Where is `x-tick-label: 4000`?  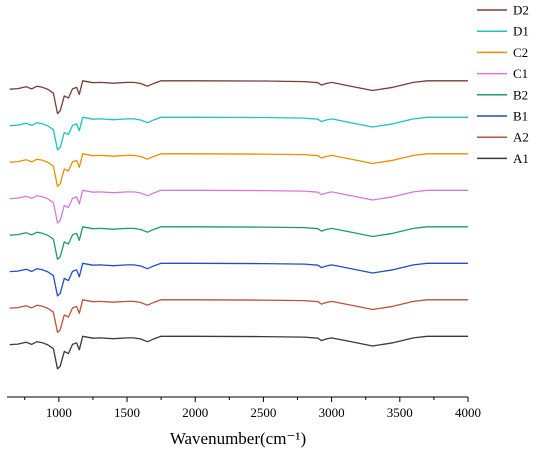
x-tick-label: 4000 is located at coordinates (468, 412).